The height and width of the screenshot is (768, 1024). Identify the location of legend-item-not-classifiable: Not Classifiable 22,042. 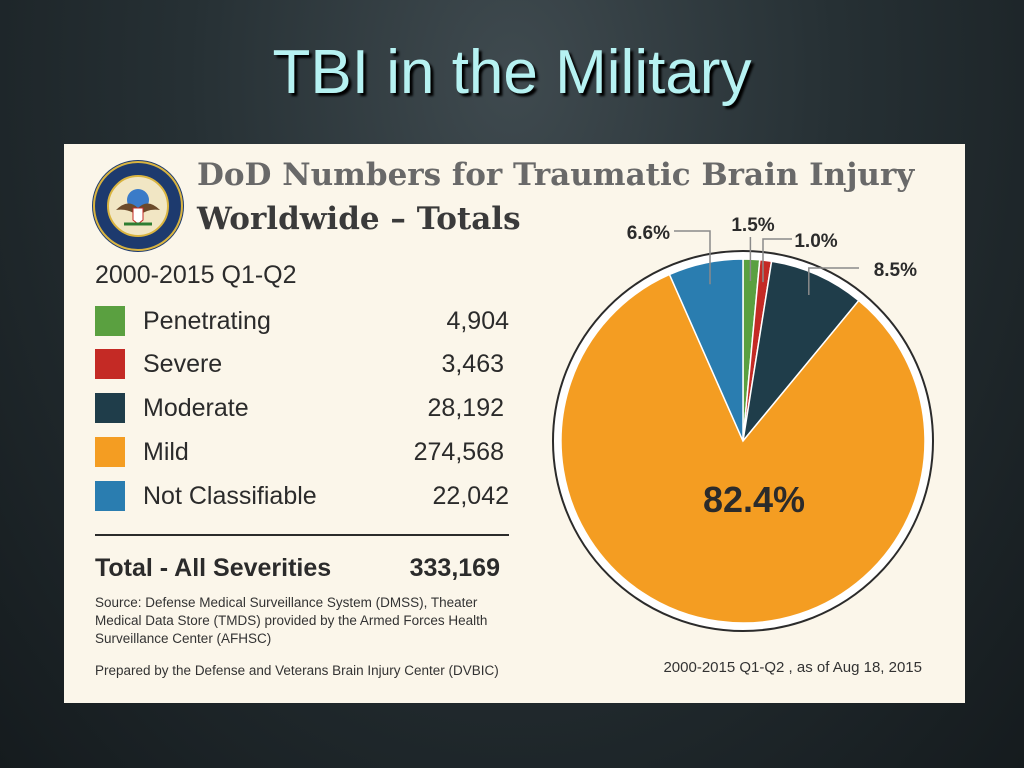
(302, 495).